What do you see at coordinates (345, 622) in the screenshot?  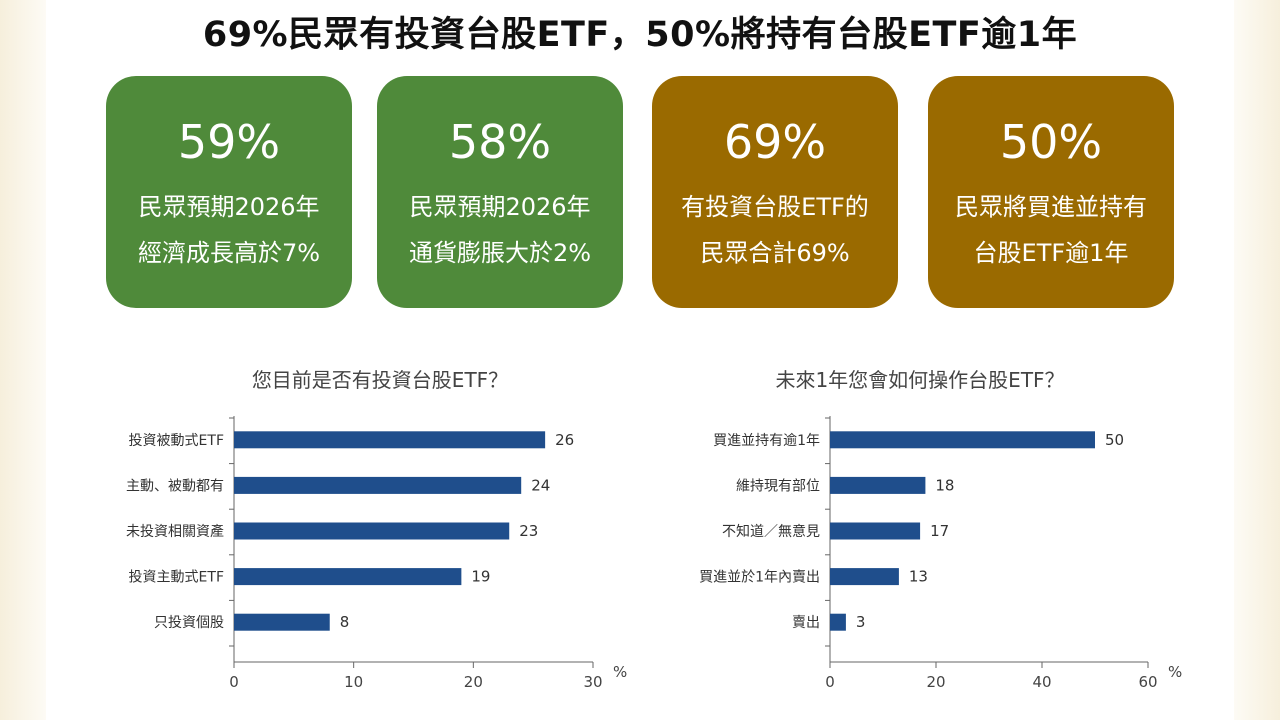 I see `data-label: 8` at bounding box center [345, 622].